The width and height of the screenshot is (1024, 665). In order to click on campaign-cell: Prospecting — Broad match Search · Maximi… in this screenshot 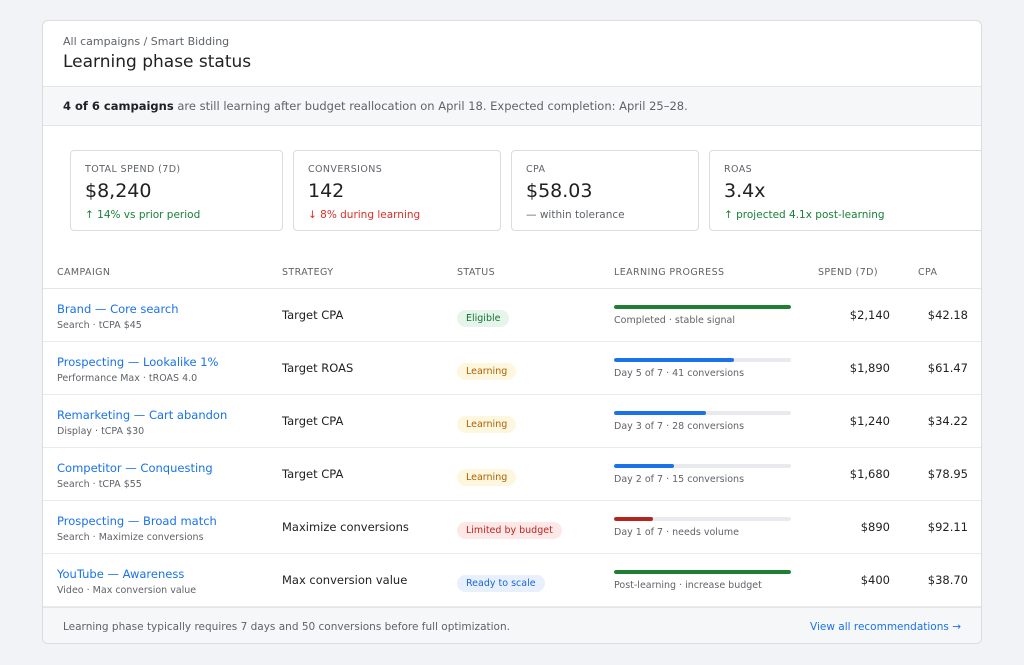, I will do `click(137, 528)`.